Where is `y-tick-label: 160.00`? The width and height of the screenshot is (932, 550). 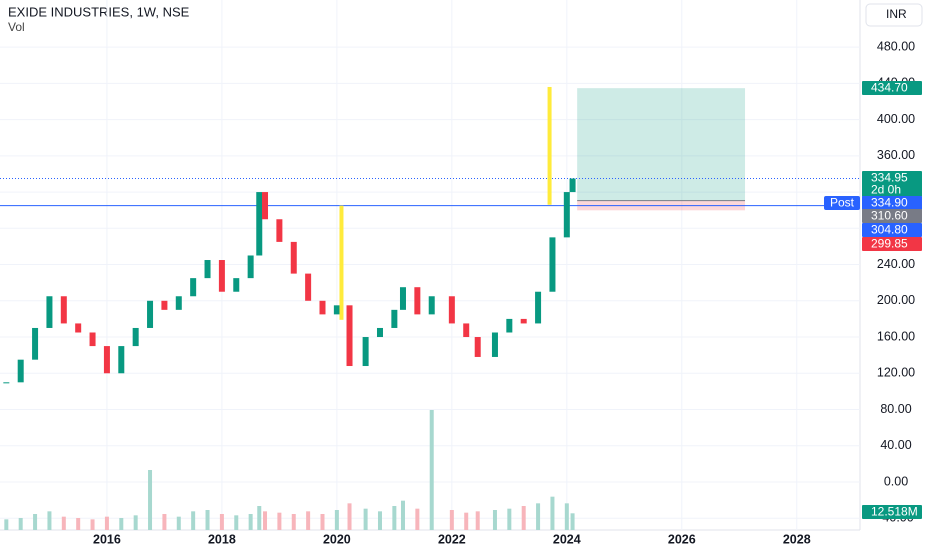 y-tick-label: 160.00 is located at coordinates (896, 336).